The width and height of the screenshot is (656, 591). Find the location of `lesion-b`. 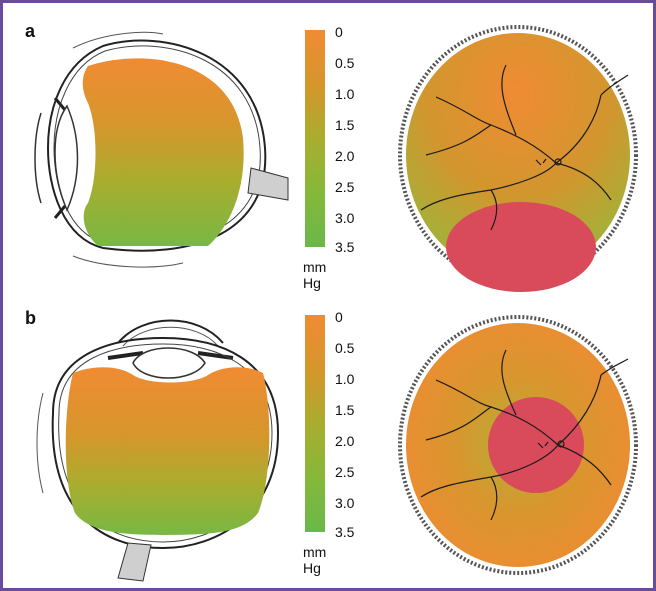

lesion-b is located at coordinates (536, 445).